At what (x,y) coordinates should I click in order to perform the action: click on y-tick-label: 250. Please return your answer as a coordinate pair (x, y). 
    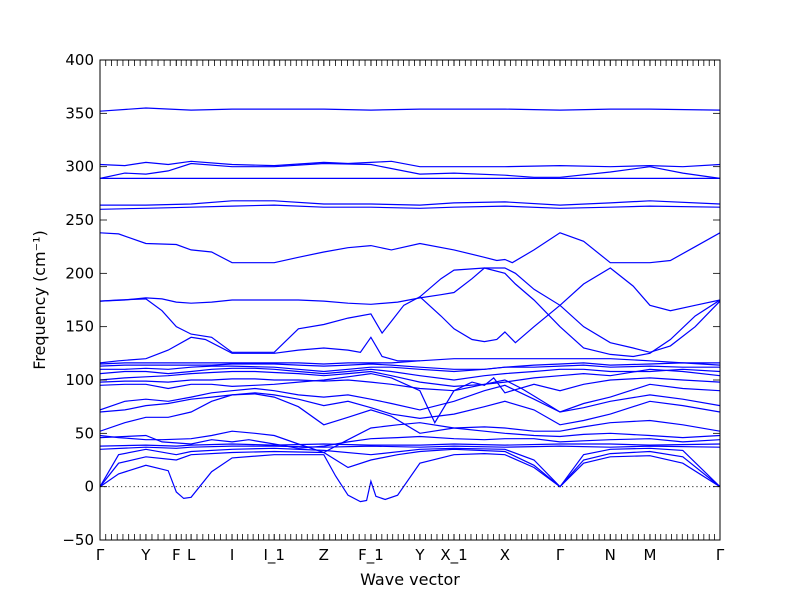
    Looking at the image, I should click on (79, 220).